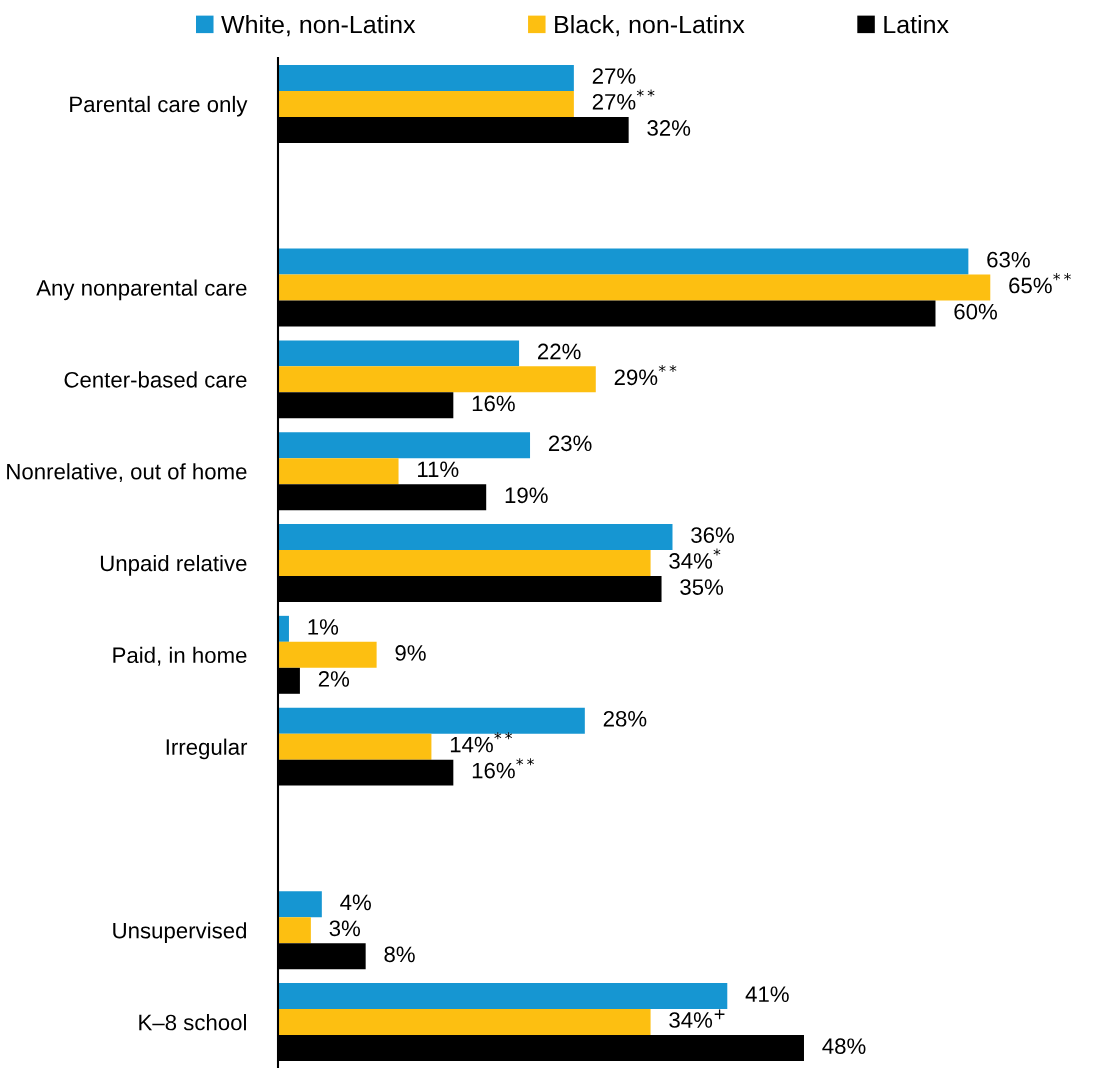  What do you see at coordinates (916, 24) in the screenshot?
I see `legend-label: Latinx` at bounding box center [916, 24].